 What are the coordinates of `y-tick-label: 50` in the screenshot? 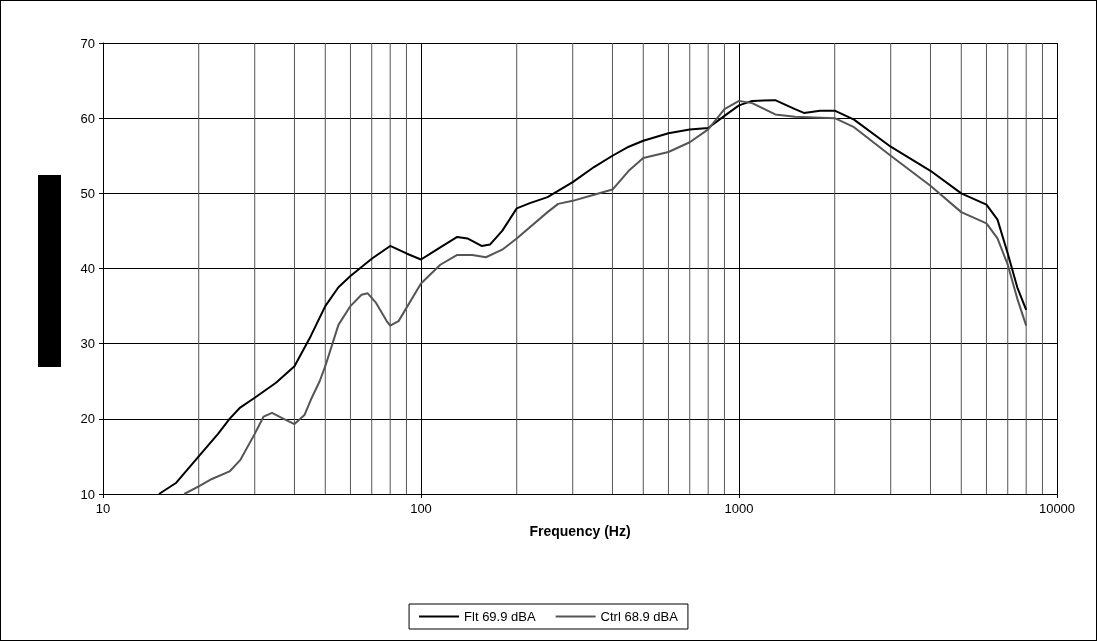 It's located at (87, 193).